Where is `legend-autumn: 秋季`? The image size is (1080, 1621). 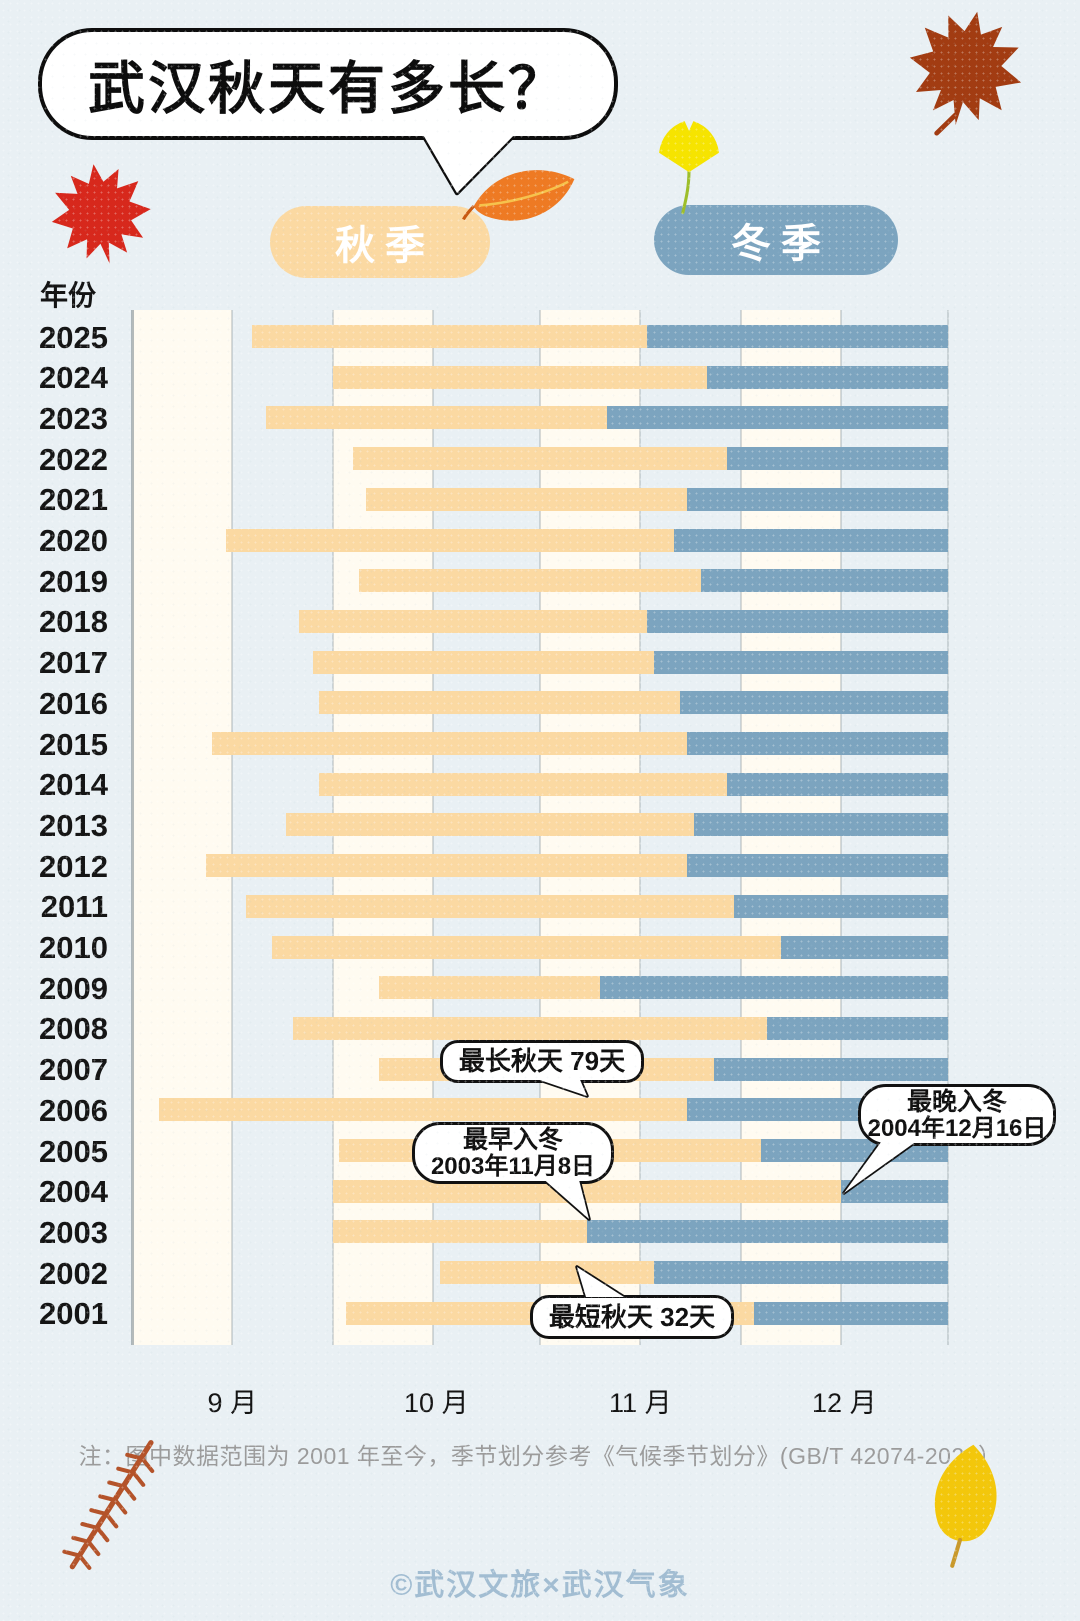 legend-autumn: 秋季 is located at coordinates (380, 242).